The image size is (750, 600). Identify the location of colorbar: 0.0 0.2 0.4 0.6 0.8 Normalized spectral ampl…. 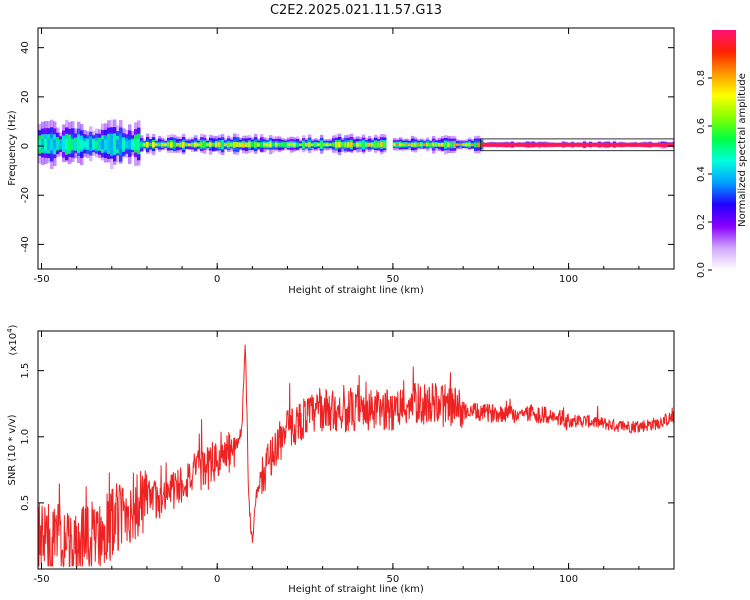
(722, 154).